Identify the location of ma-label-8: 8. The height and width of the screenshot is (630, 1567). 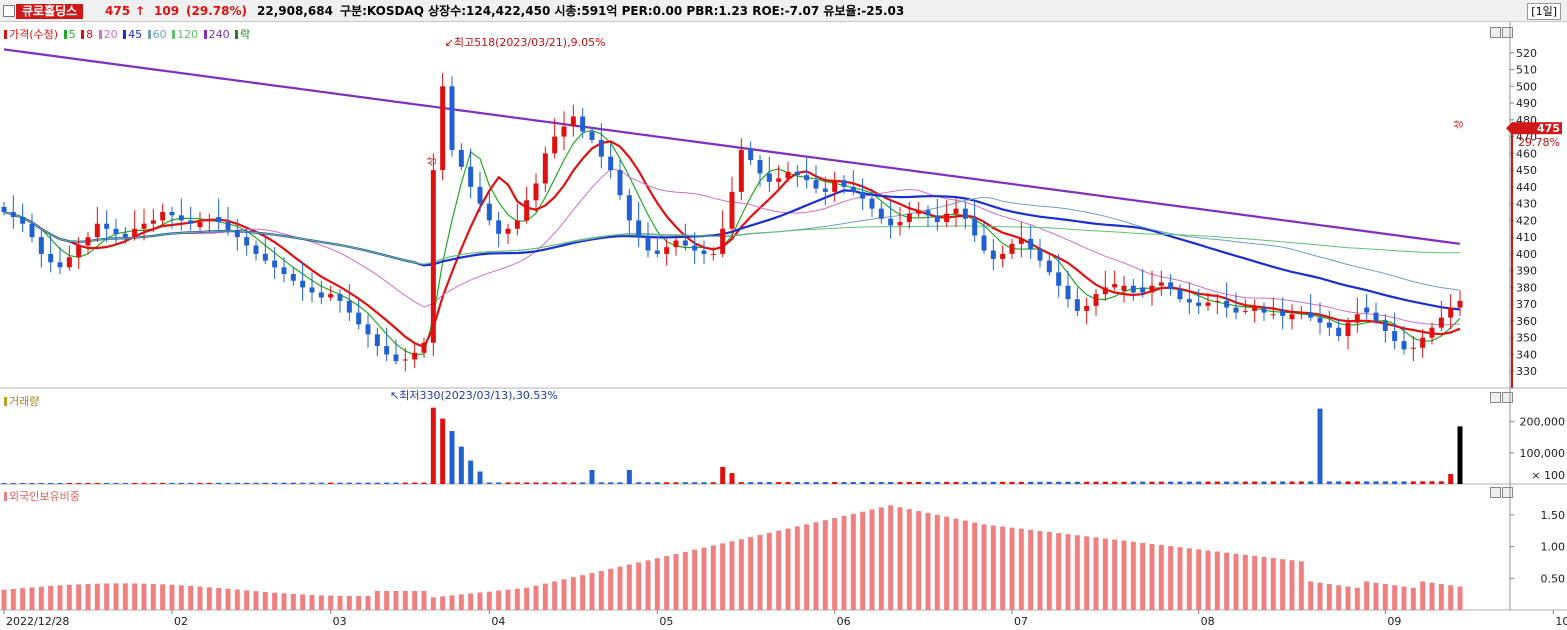
(90, 34).